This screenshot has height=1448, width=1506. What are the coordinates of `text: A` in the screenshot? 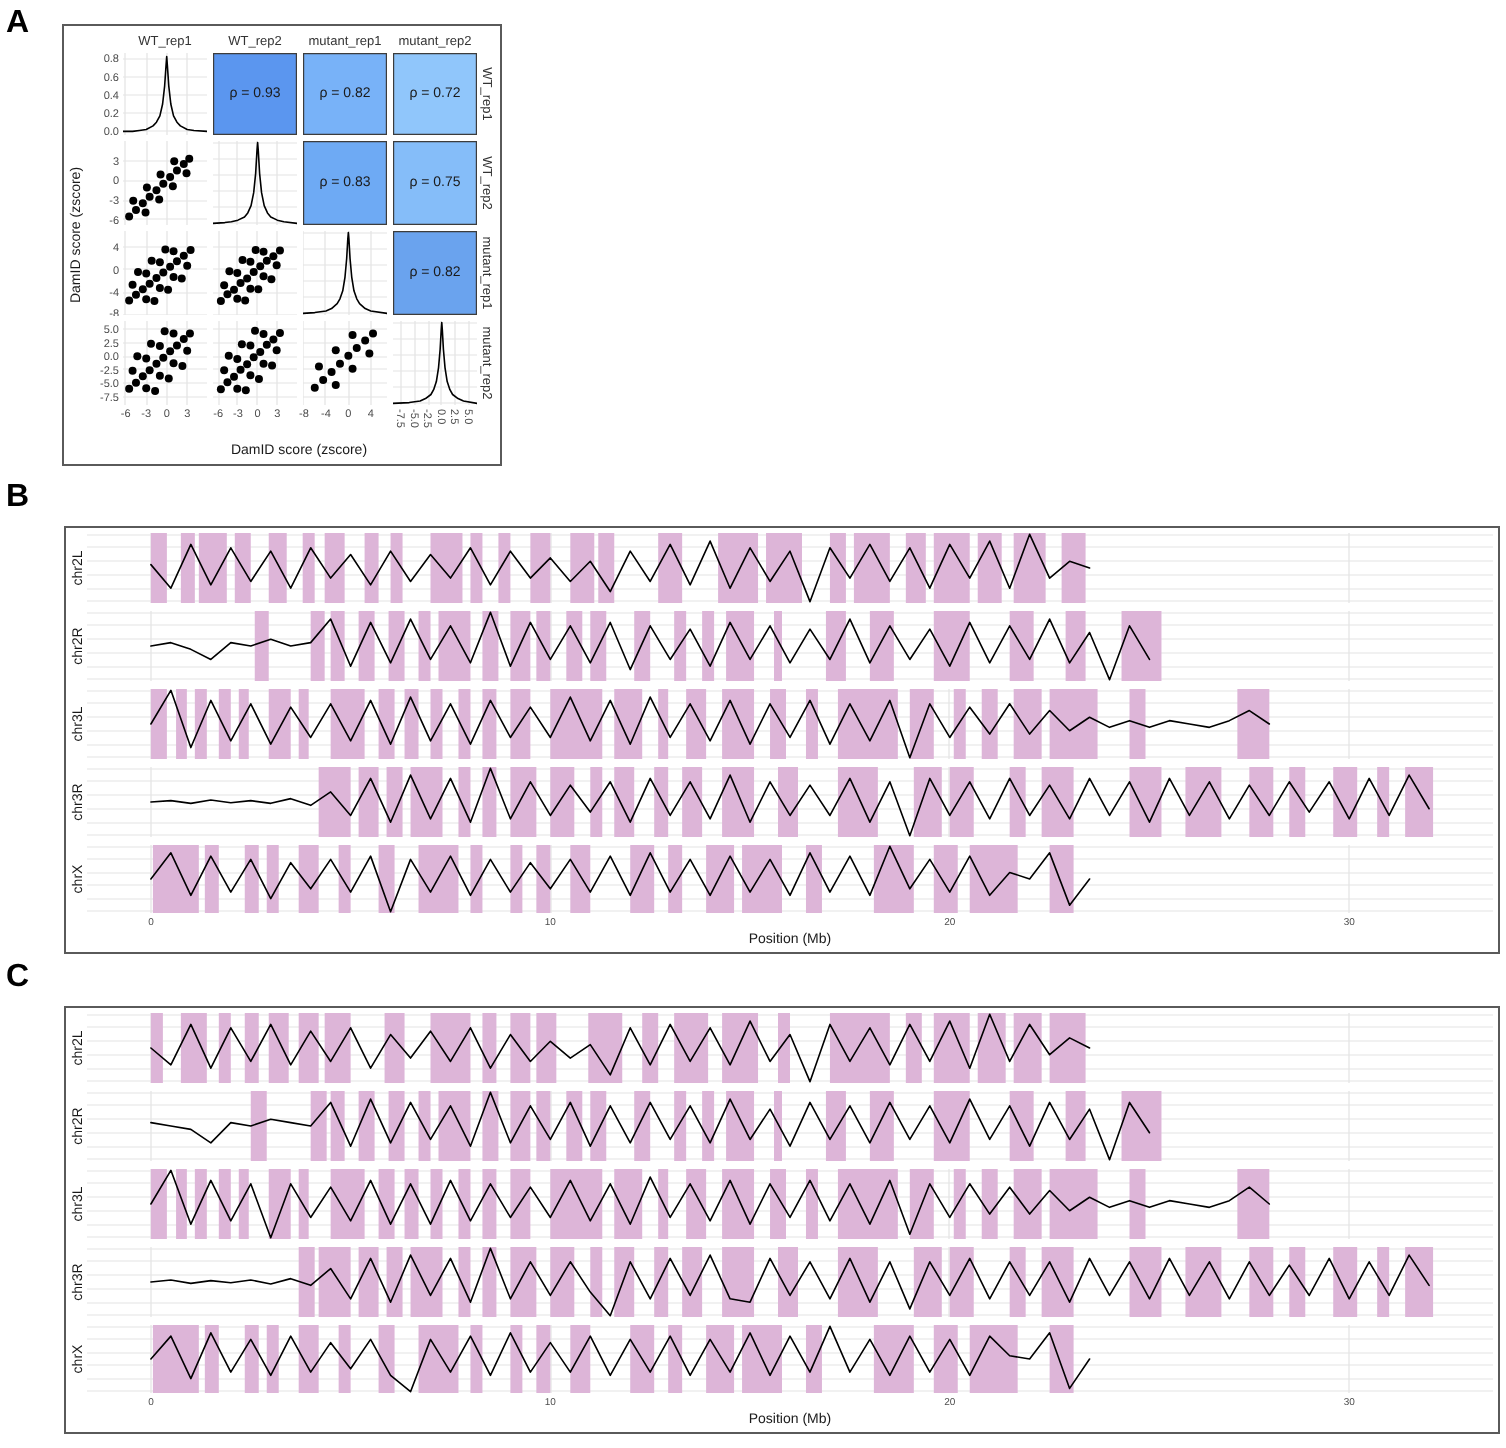 It's located at (18, 23).